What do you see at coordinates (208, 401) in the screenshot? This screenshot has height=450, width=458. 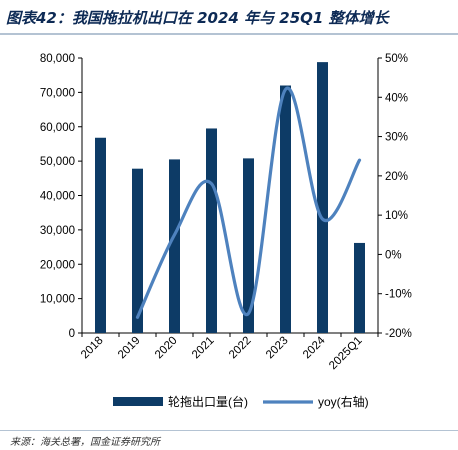 I see `legend-bar-label: 轮拖出口量(台)` at bounding box center [208, 401].